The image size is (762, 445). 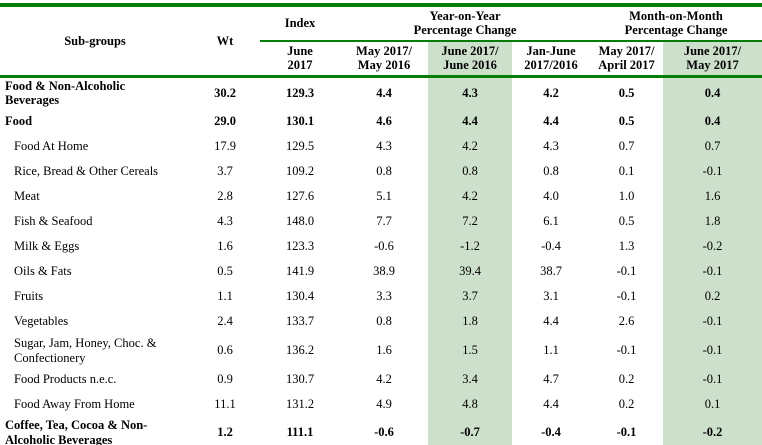 What do you see at coordinates (225, 146) in the screenshot?
I see `value-cell: 17.9` at bounding box center [225, 146].